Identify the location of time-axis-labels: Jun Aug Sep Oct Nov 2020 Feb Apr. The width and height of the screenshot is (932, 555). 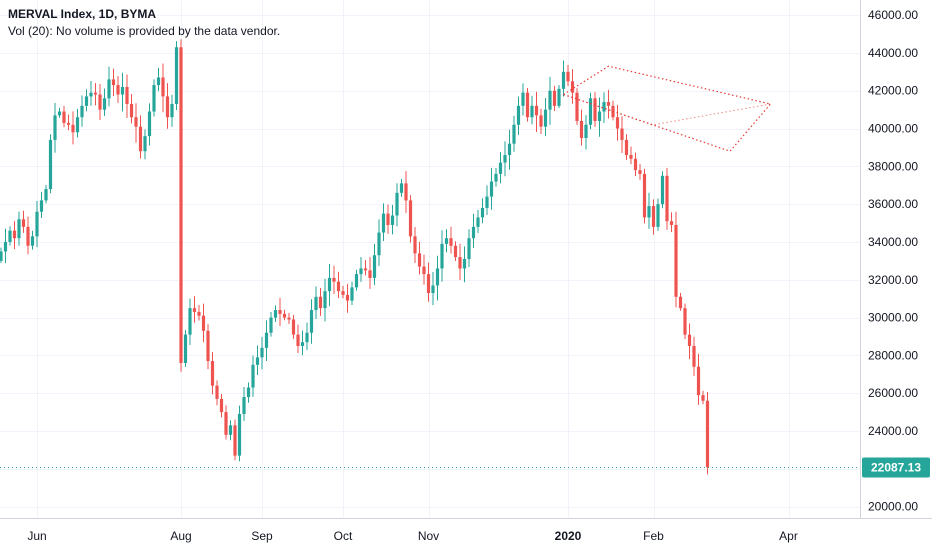
(412, 536).